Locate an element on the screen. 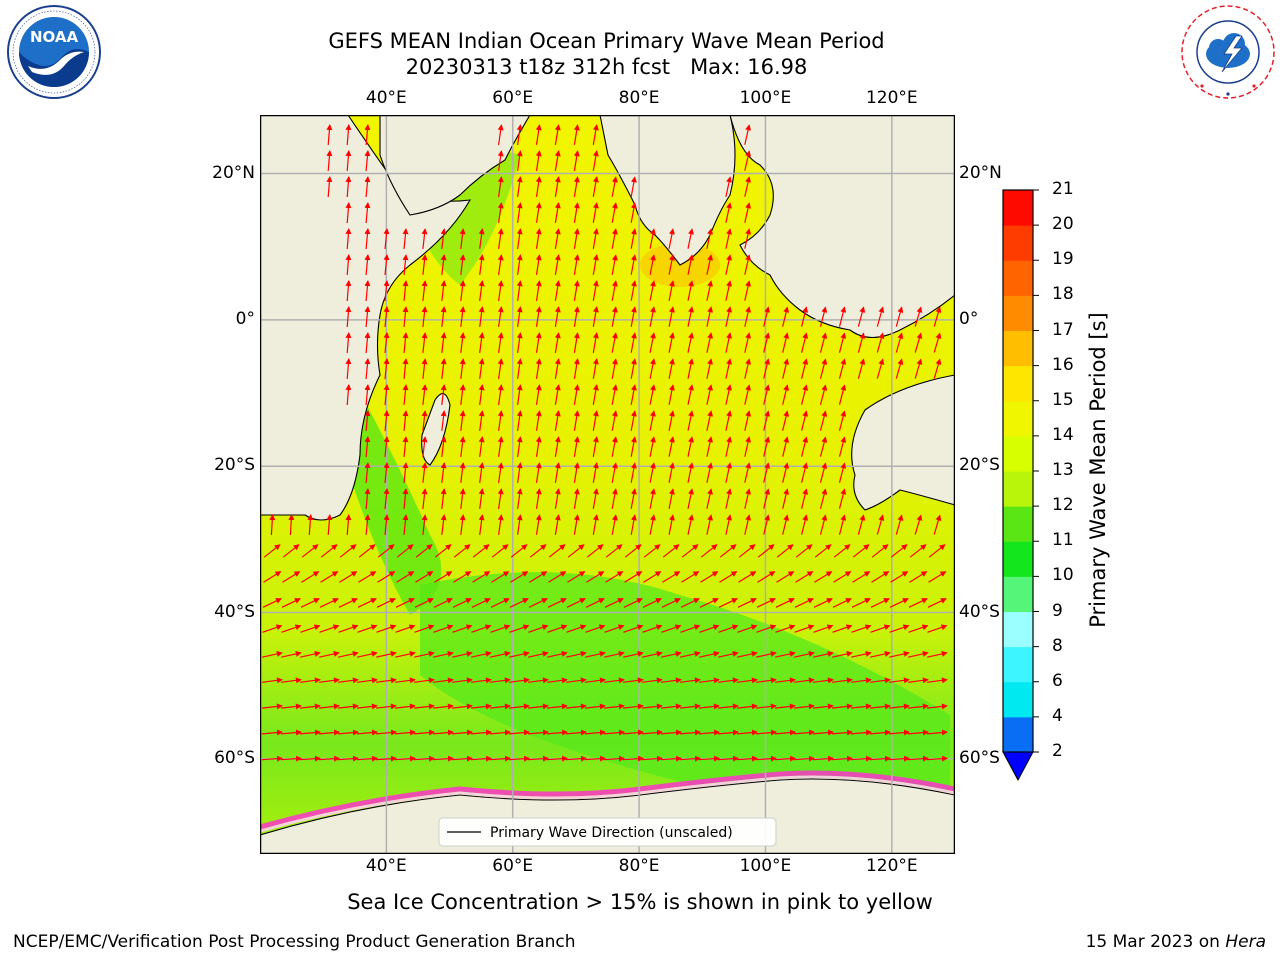 The height and width of the screenshot is (960, 1280). colorbar-tick-label: 2 is located at coordinates (1057, 751).